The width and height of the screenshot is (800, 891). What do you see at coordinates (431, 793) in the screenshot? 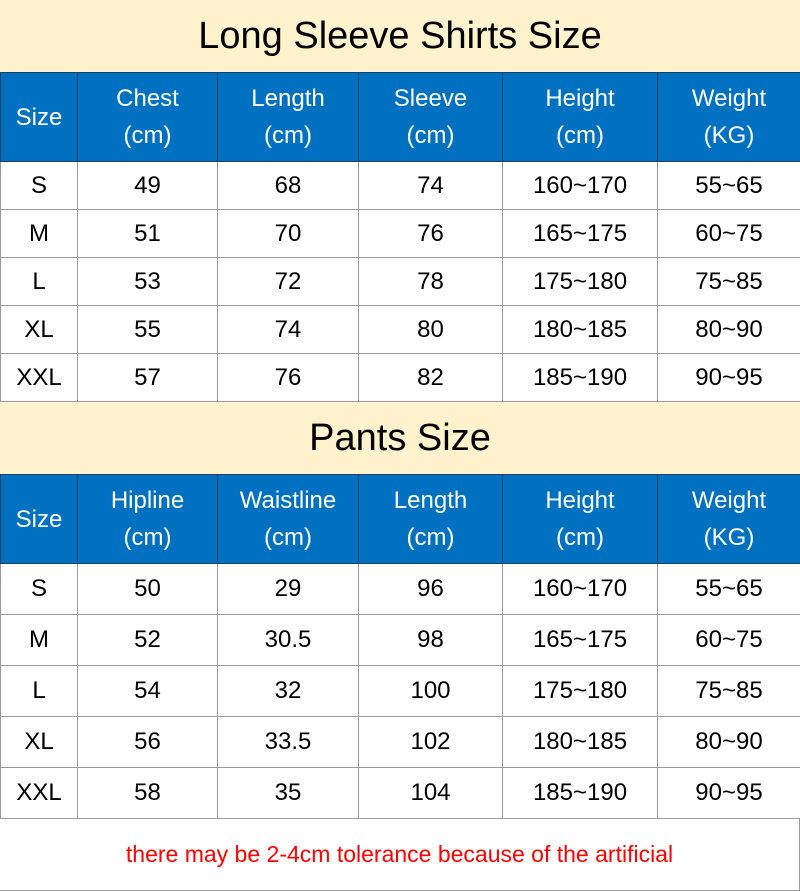
I see `value-cell: 104` at bounding box center [431, 793].